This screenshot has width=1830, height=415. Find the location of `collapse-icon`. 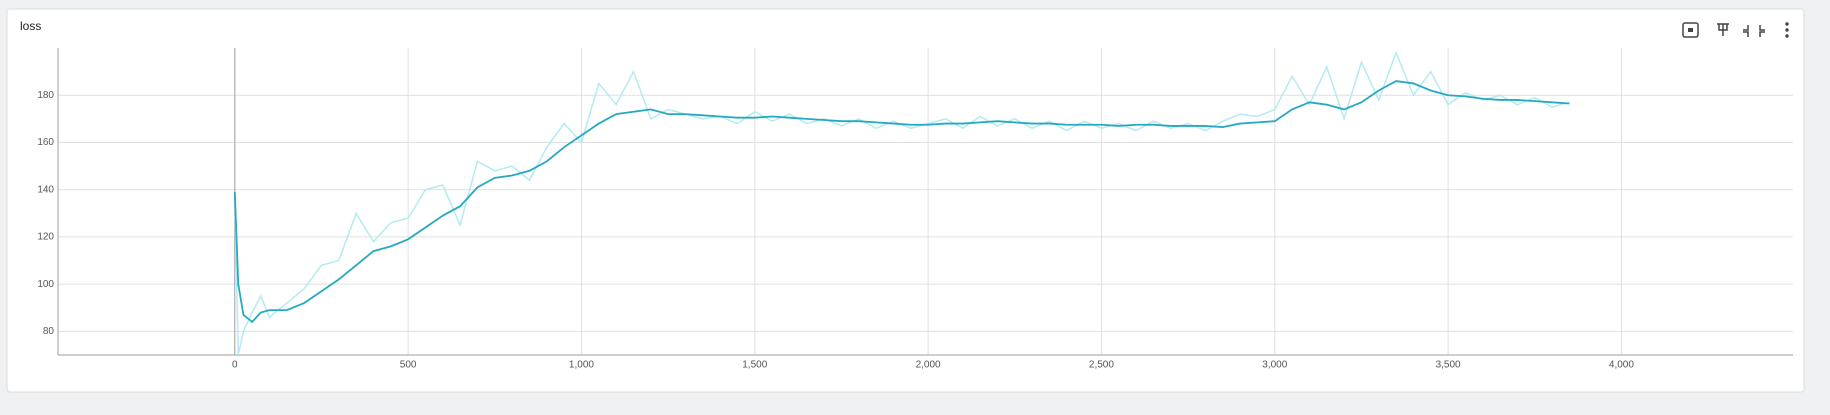

collapse-icon is located at coordinates (1754, 31).